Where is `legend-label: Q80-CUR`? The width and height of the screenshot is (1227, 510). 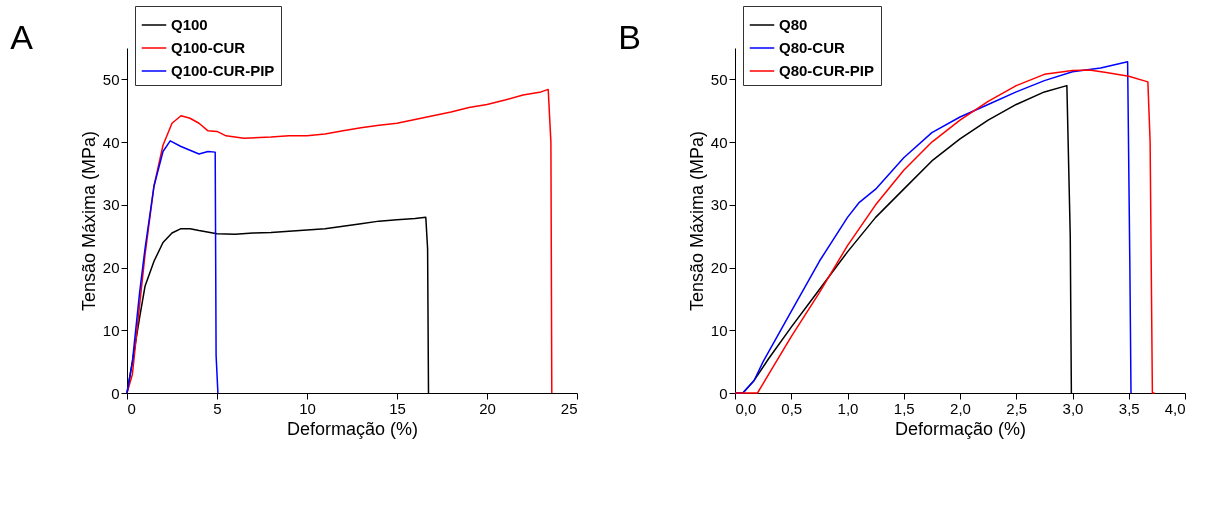 legend-label: Q80-CUR is located at coordinates (812, 47).